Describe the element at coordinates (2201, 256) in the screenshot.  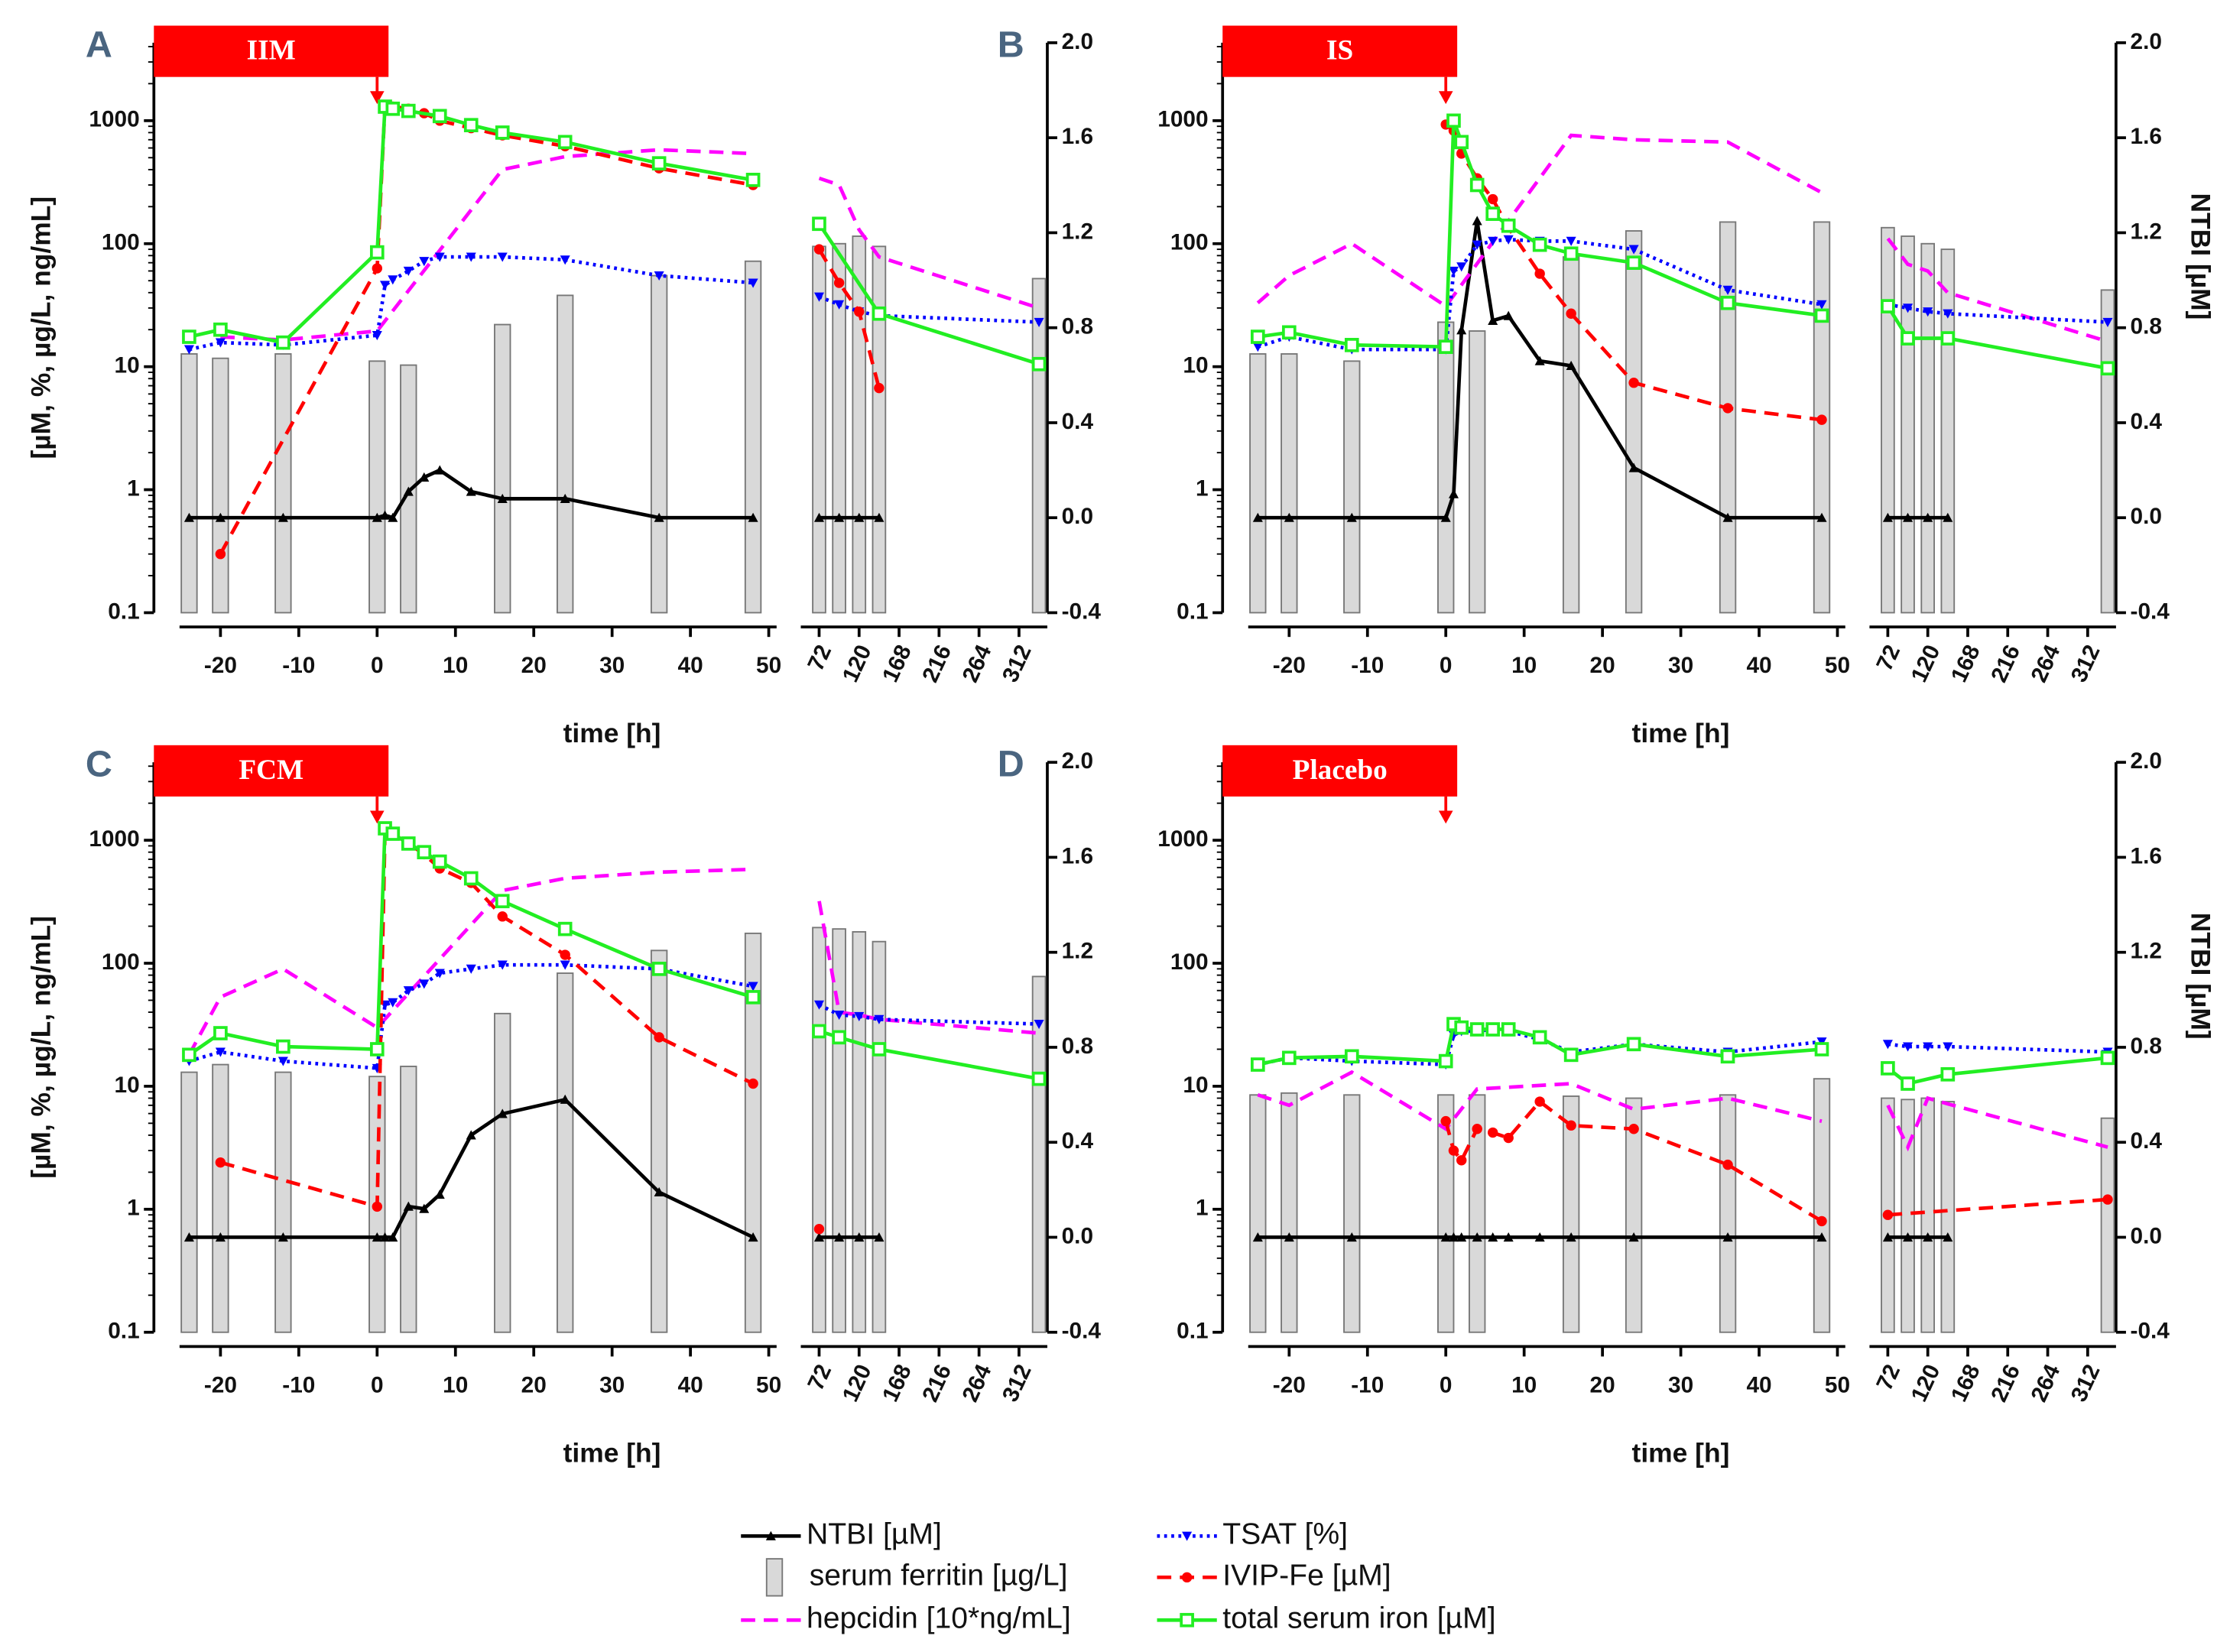
I see `y2-axis-label: NTBI [µM]` at that location.